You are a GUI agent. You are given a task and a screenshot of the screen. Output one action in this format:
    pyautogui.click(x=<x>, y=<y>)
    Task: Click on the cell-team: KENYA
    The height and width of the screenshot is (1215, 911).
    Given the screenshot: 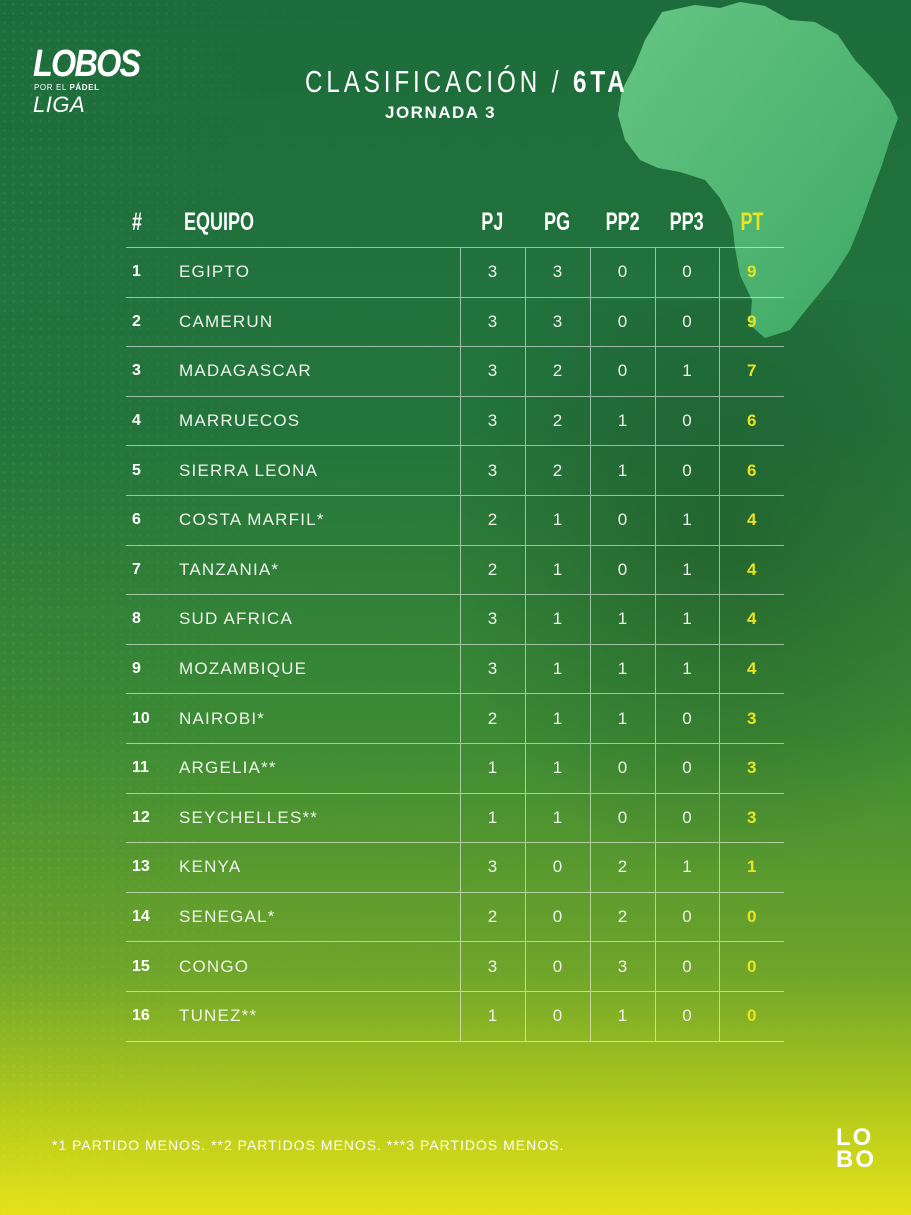 What is the action you would take?
    pyautogui.click(x=319, y=867)
    